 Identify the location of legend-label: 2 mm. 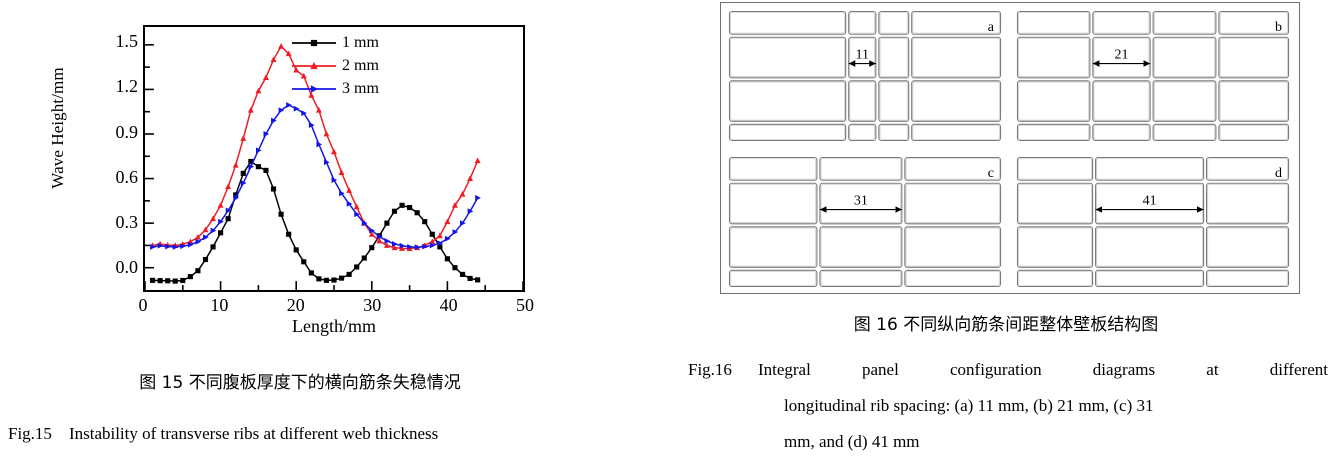
(360, 65).